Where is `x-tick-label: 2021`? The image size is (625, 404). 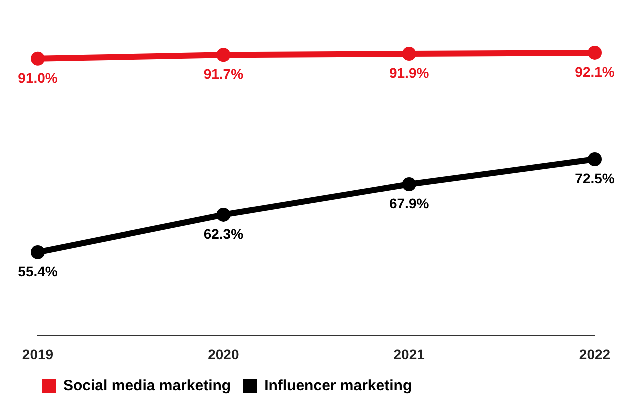 x-tick-label: 2021 is located at coordinates (410, 354).